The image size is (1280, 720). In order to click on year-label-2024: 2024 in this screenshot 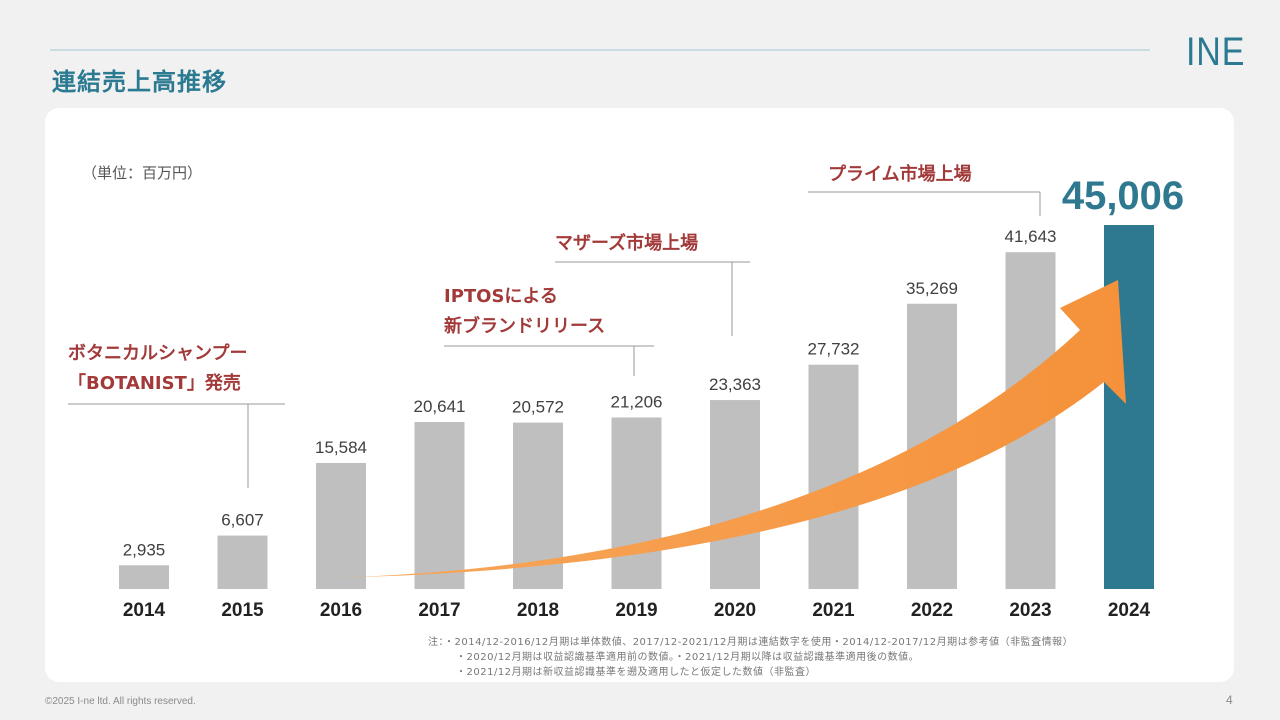, I will do `click(1129, 610)`.